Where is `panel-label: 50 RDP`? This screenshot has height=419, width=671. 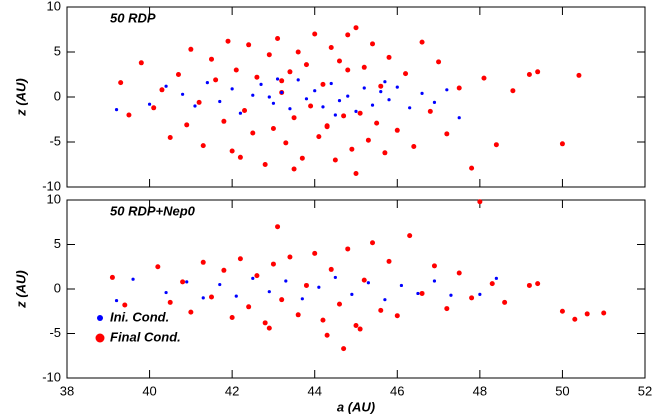
panel-label: 50 RDP is located at coordinates (133, 17).